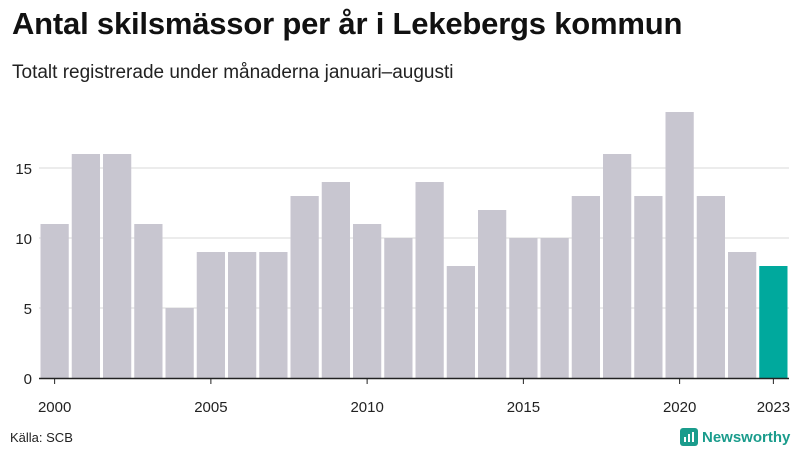 The width and height of the screenshot is (800, 450). What do you see at coordinates (460, 322) in the screenshot?
I see `bar-2013` at bounding box center [460, 322].